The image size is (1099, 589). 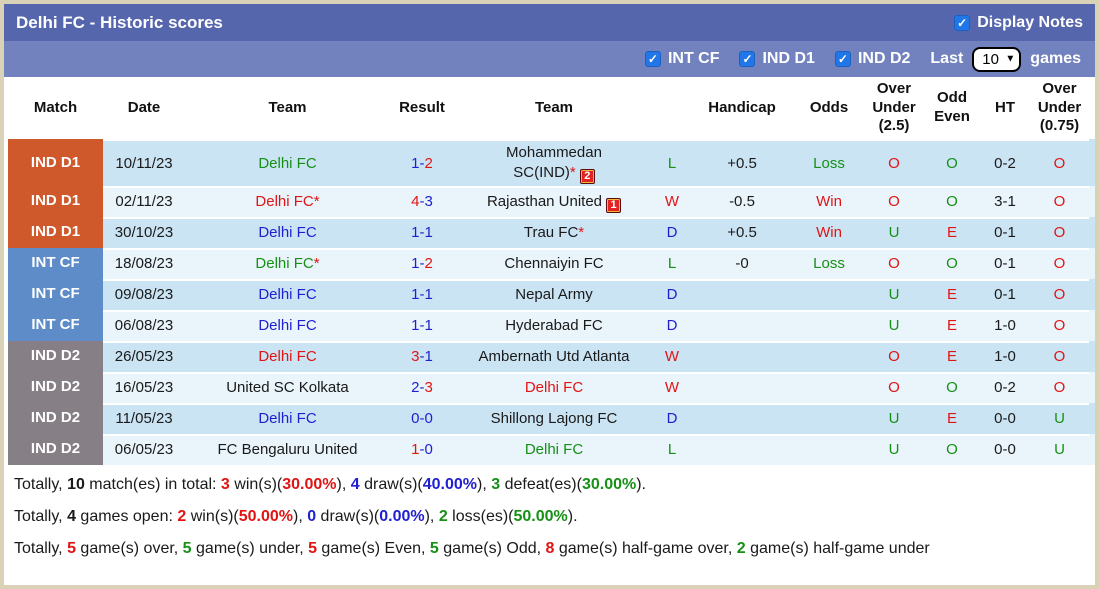 What do you see at coordinates (652, 59) in the screenshot?
I see `int-cf-checkbox: ✓` at bounding box center [652, 59].